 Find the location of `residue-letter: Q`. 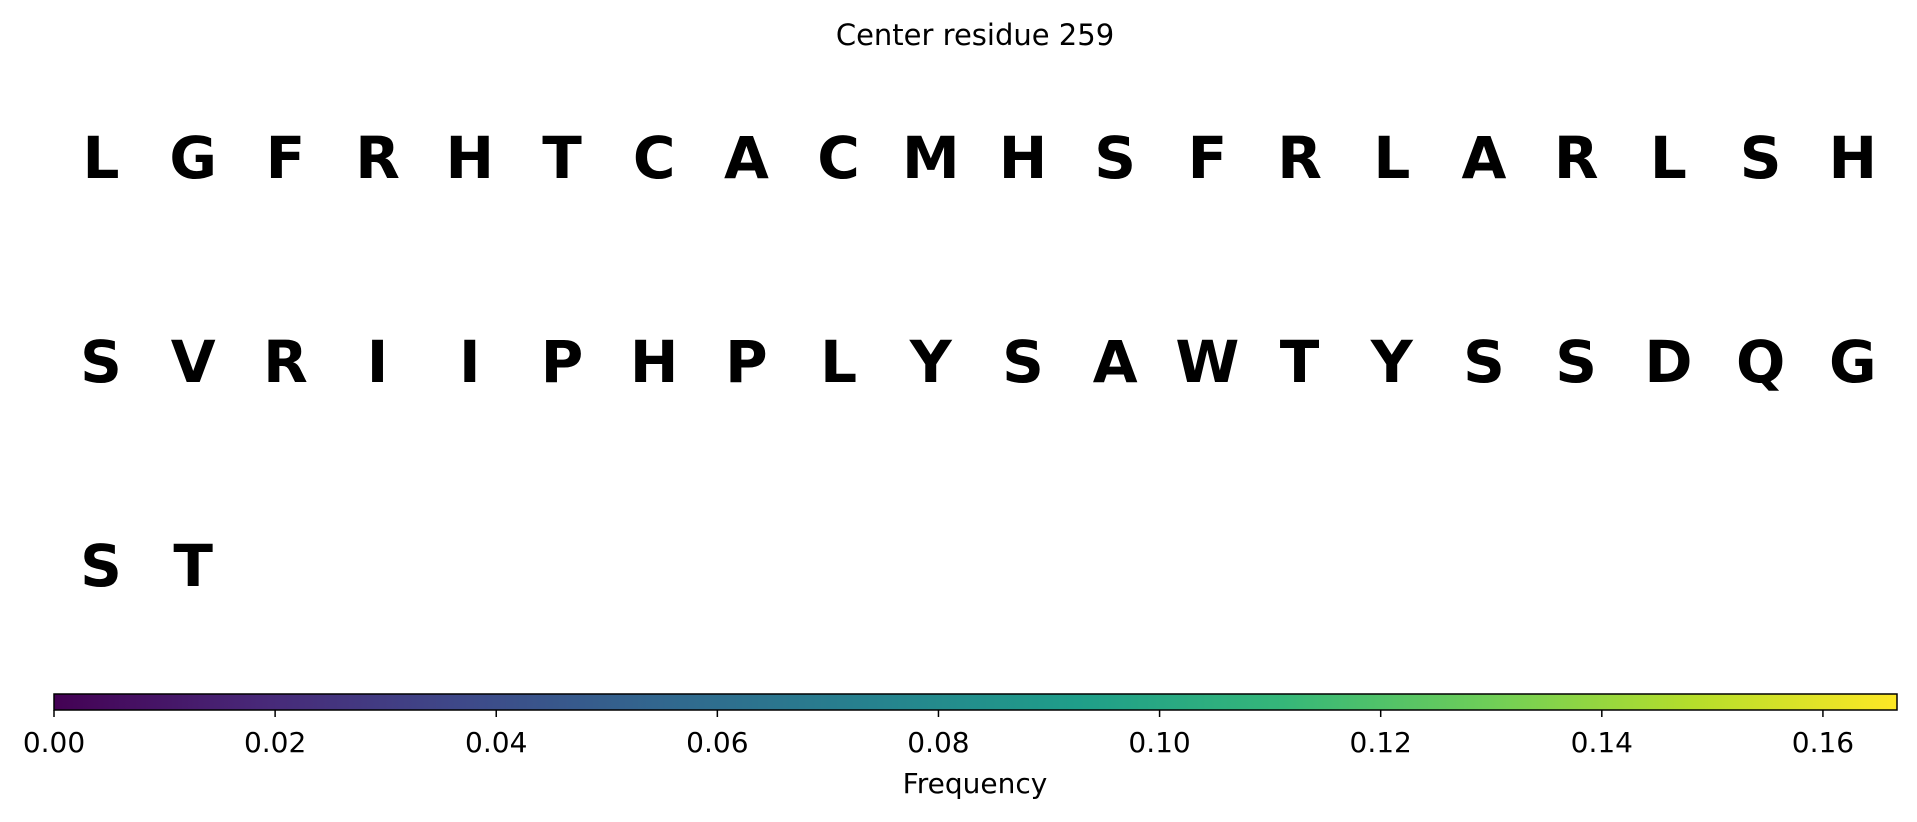

residue-letter: Q is located at coordinates (1760, 362).